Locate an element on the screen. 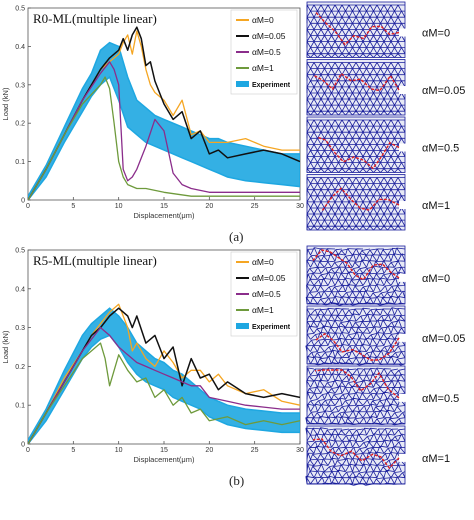 This screenshot has height=520, width=474. lattice-panel-top: αM=0 αM=0.05 αM=0.5 αM=1 is located at coordinates (385, 116).